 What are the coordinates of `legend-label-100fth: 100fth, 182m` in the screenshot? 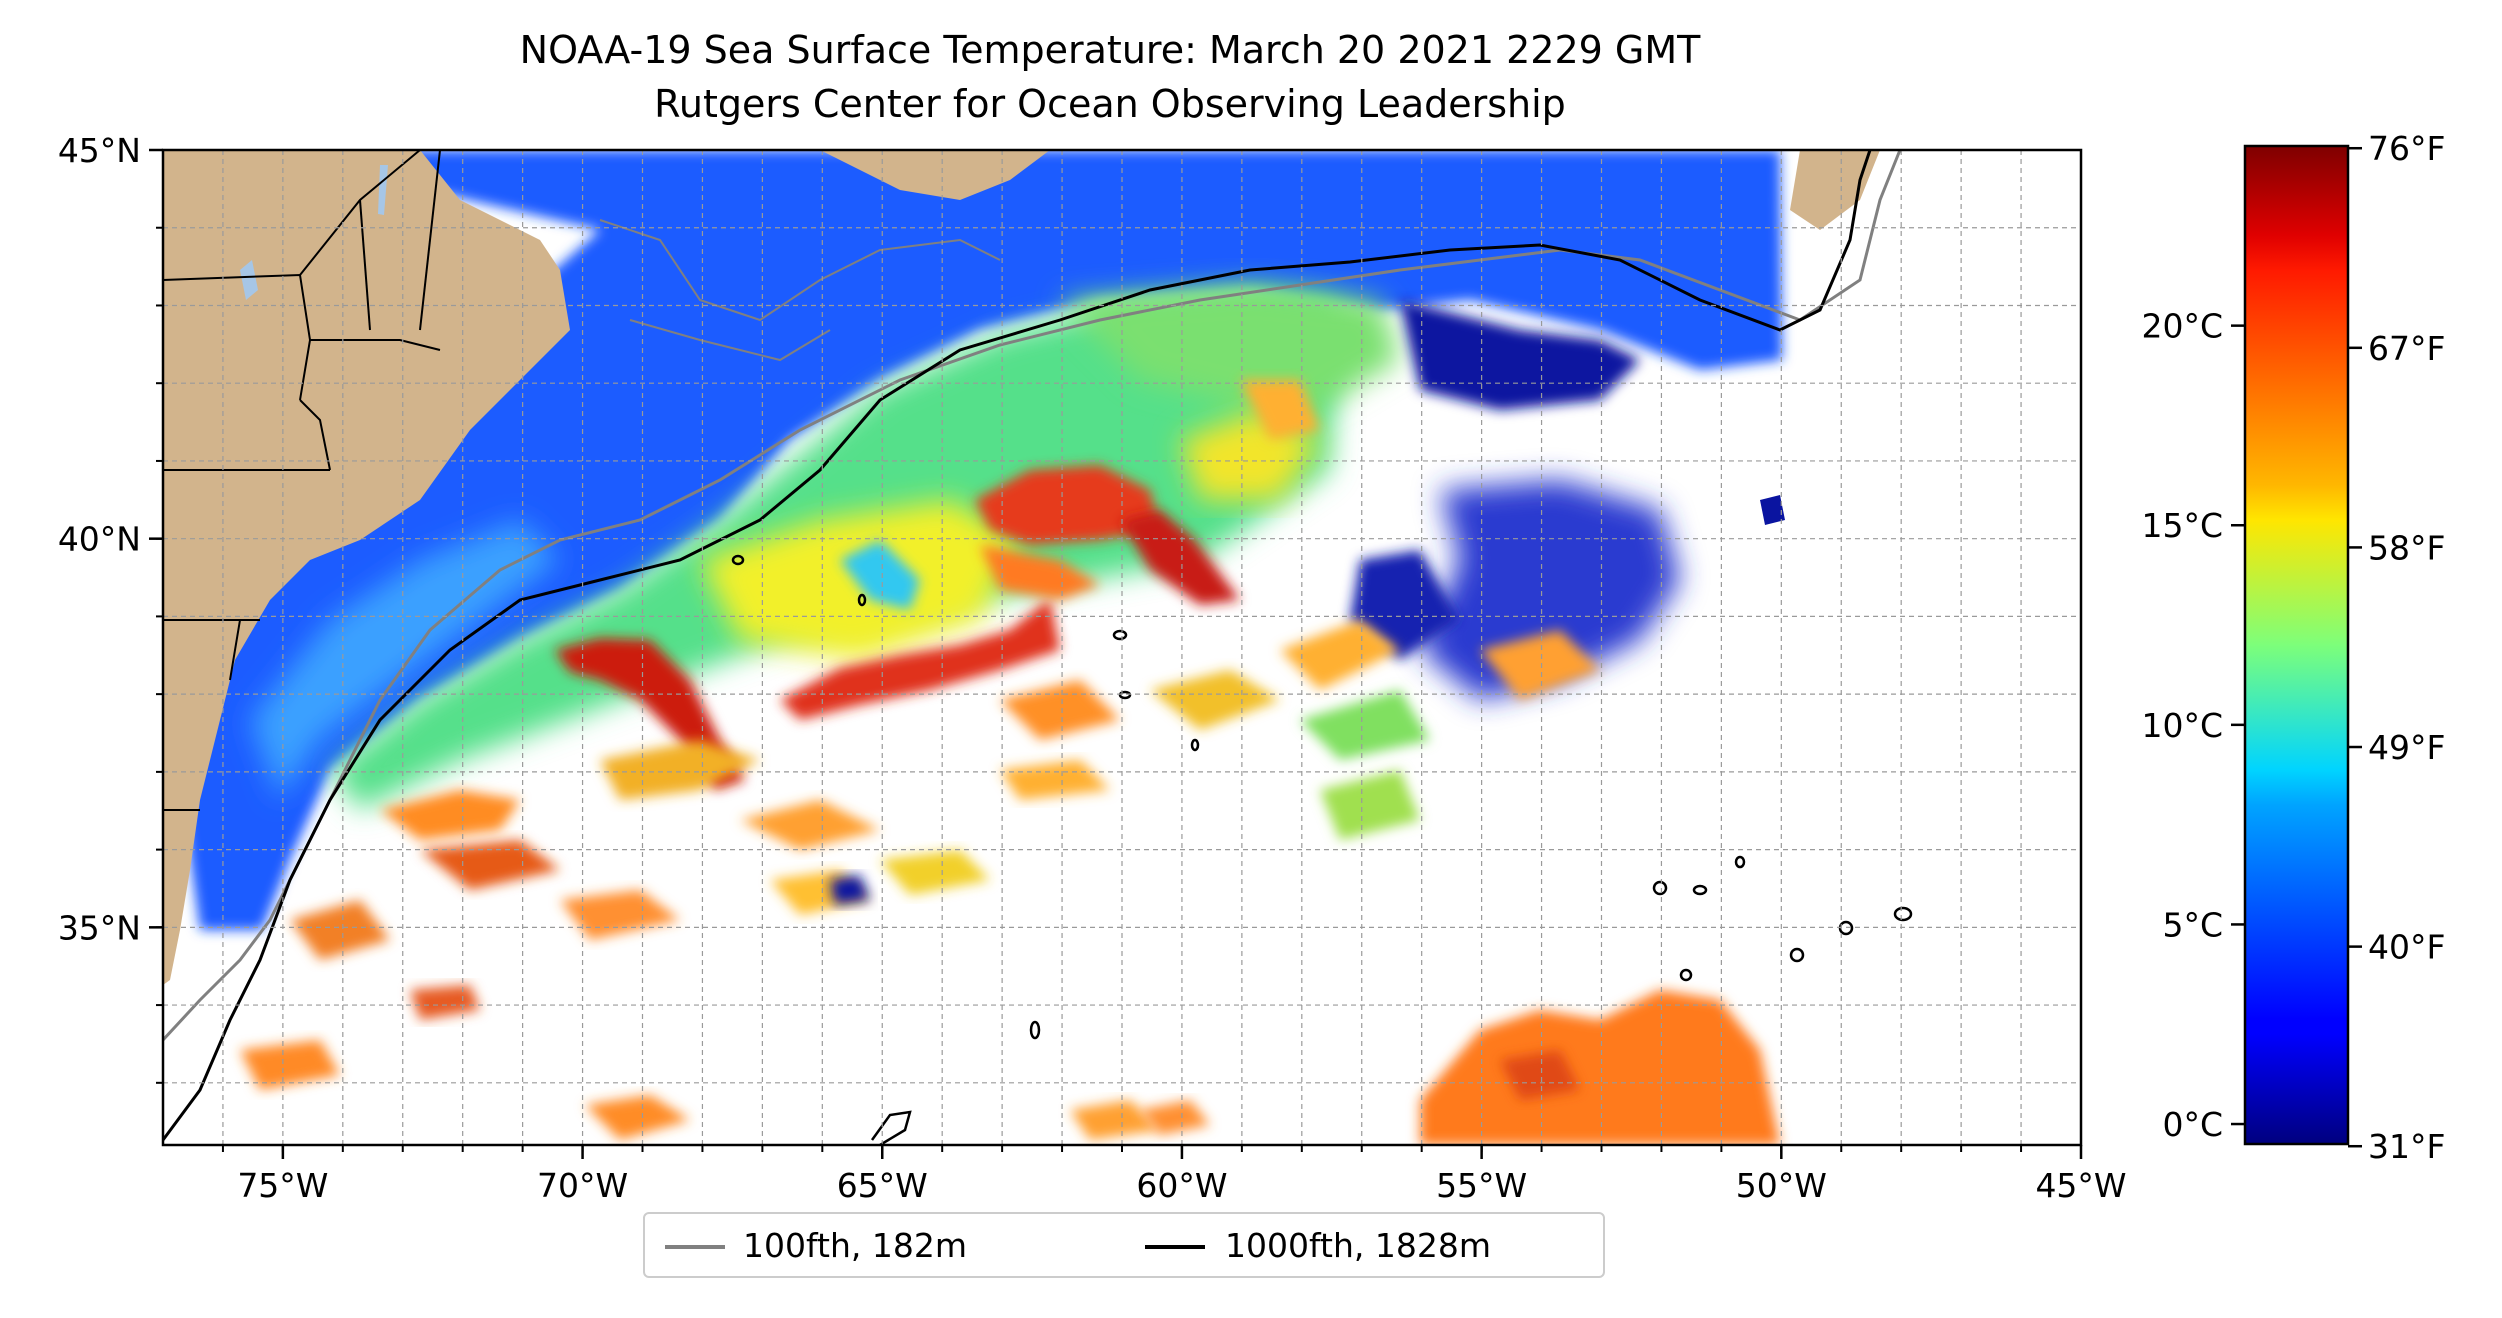 It's located at (855, 1245).